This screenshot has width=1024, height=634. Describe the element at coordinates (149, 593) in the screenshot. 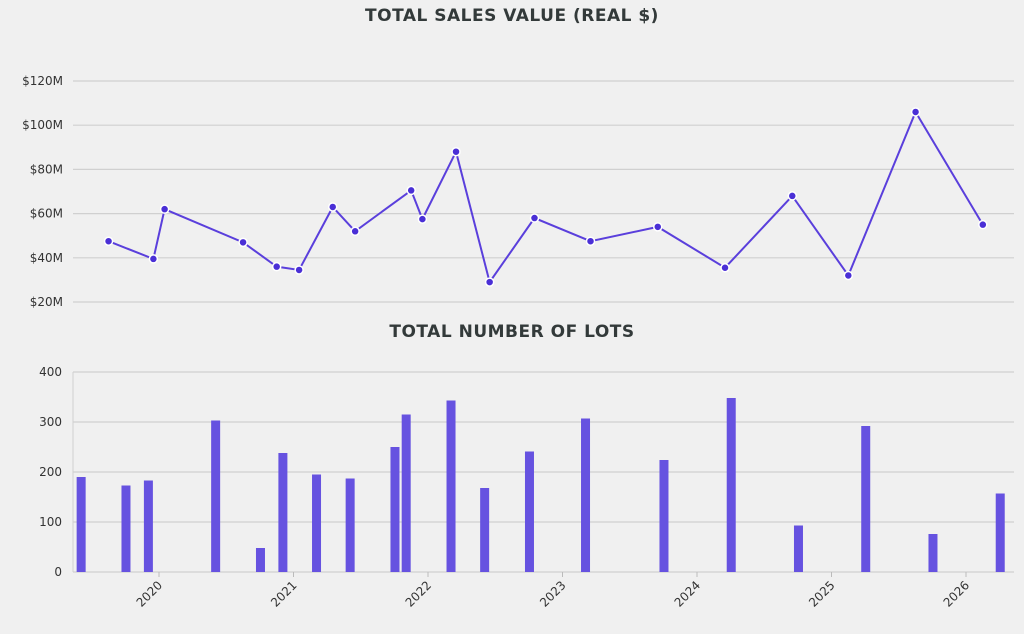

I see `x-tick-label: 2020` at that location.